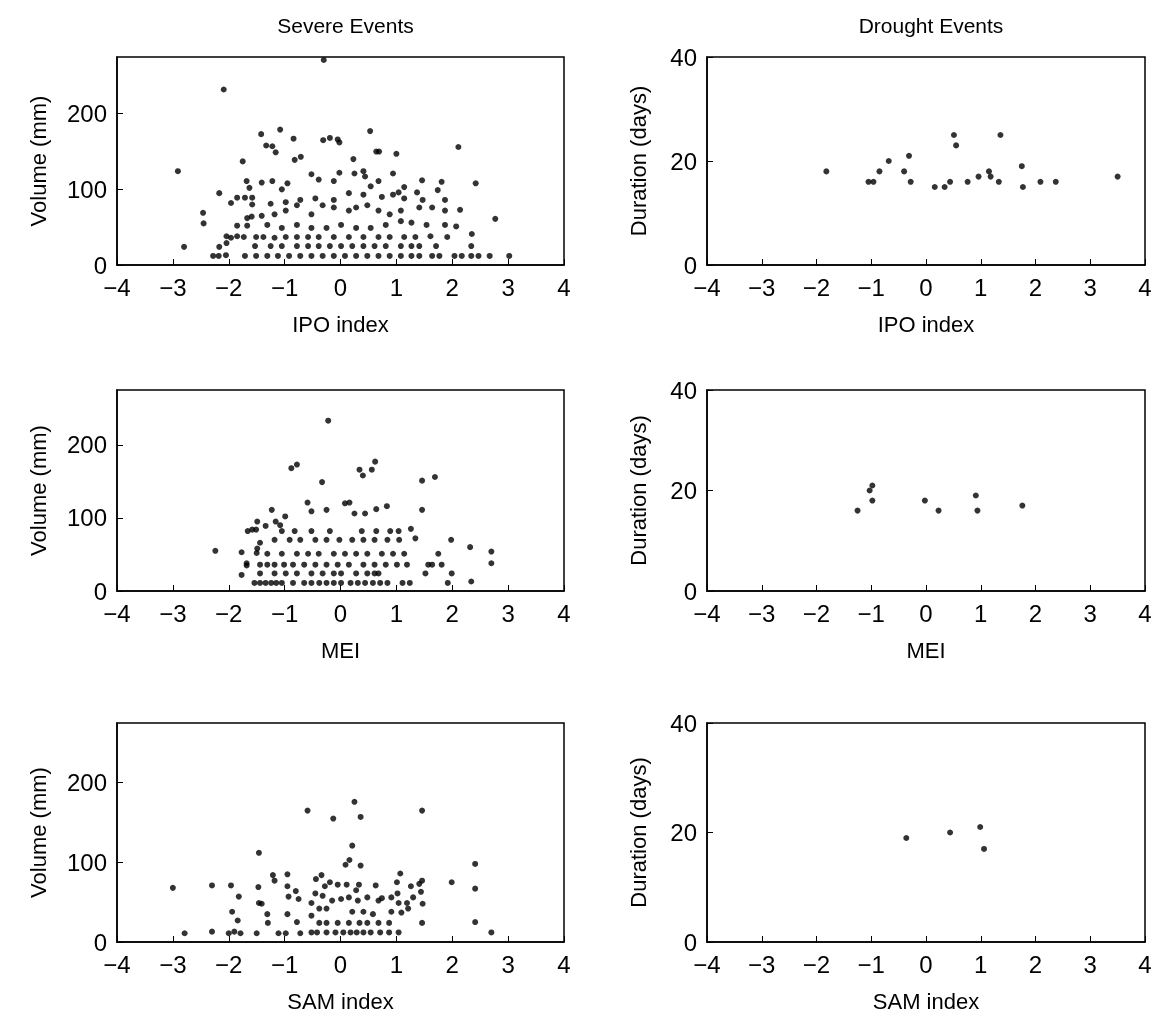  What do you see at coordinates (926, 650) in the screenshot?
I see `x-axis-title: MEI` at bounding box center [926, 650].